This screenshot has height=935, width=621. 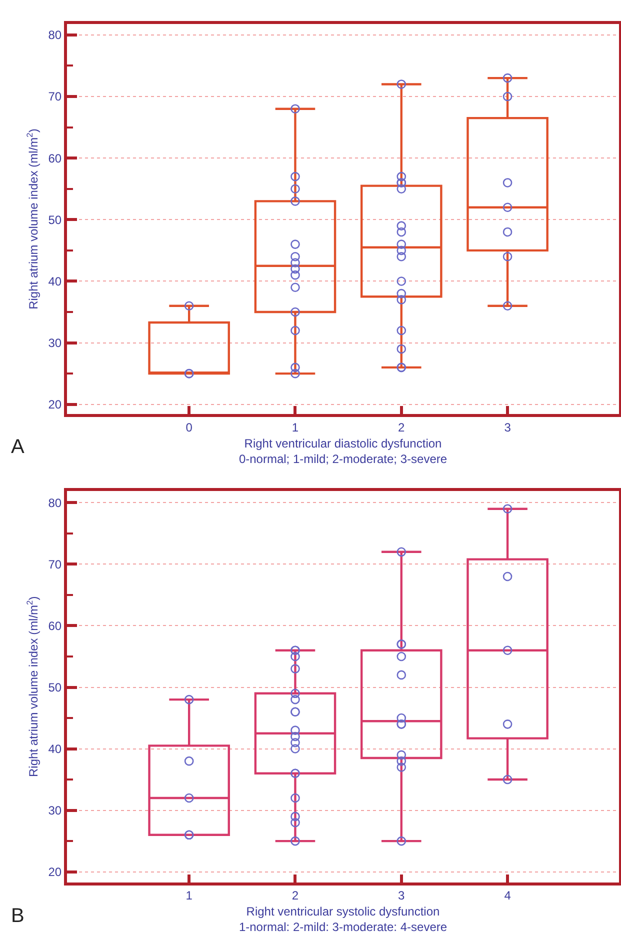 I want to click on x-tick-label: 4, so click(x=508, y=895).